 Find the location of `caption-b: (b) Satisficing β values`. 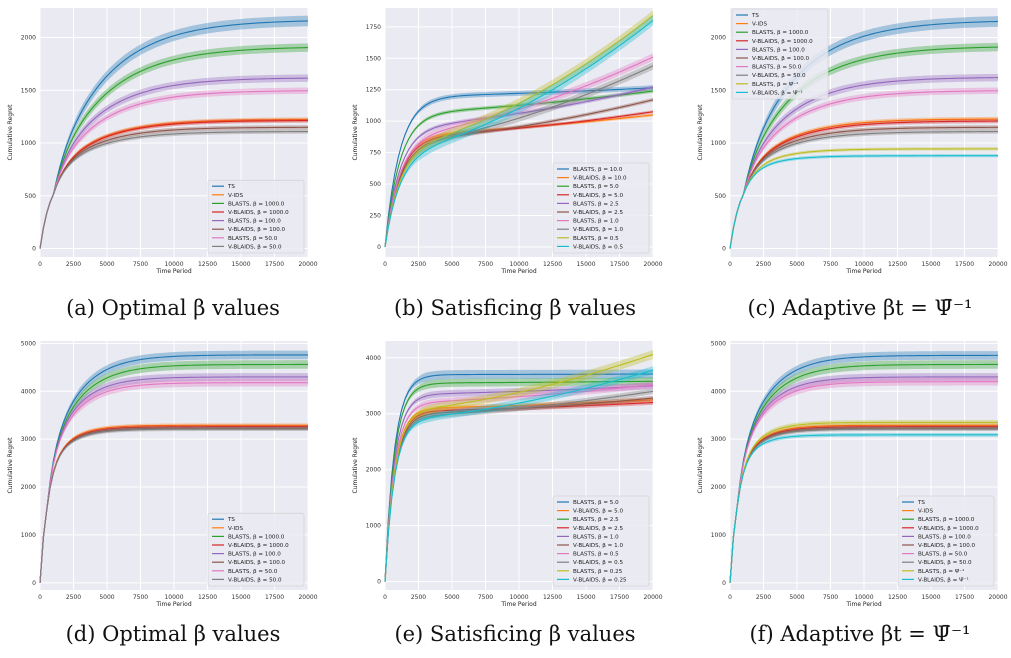

caption-b: (b) Satisficing β values is located at coordinates (515, 308).